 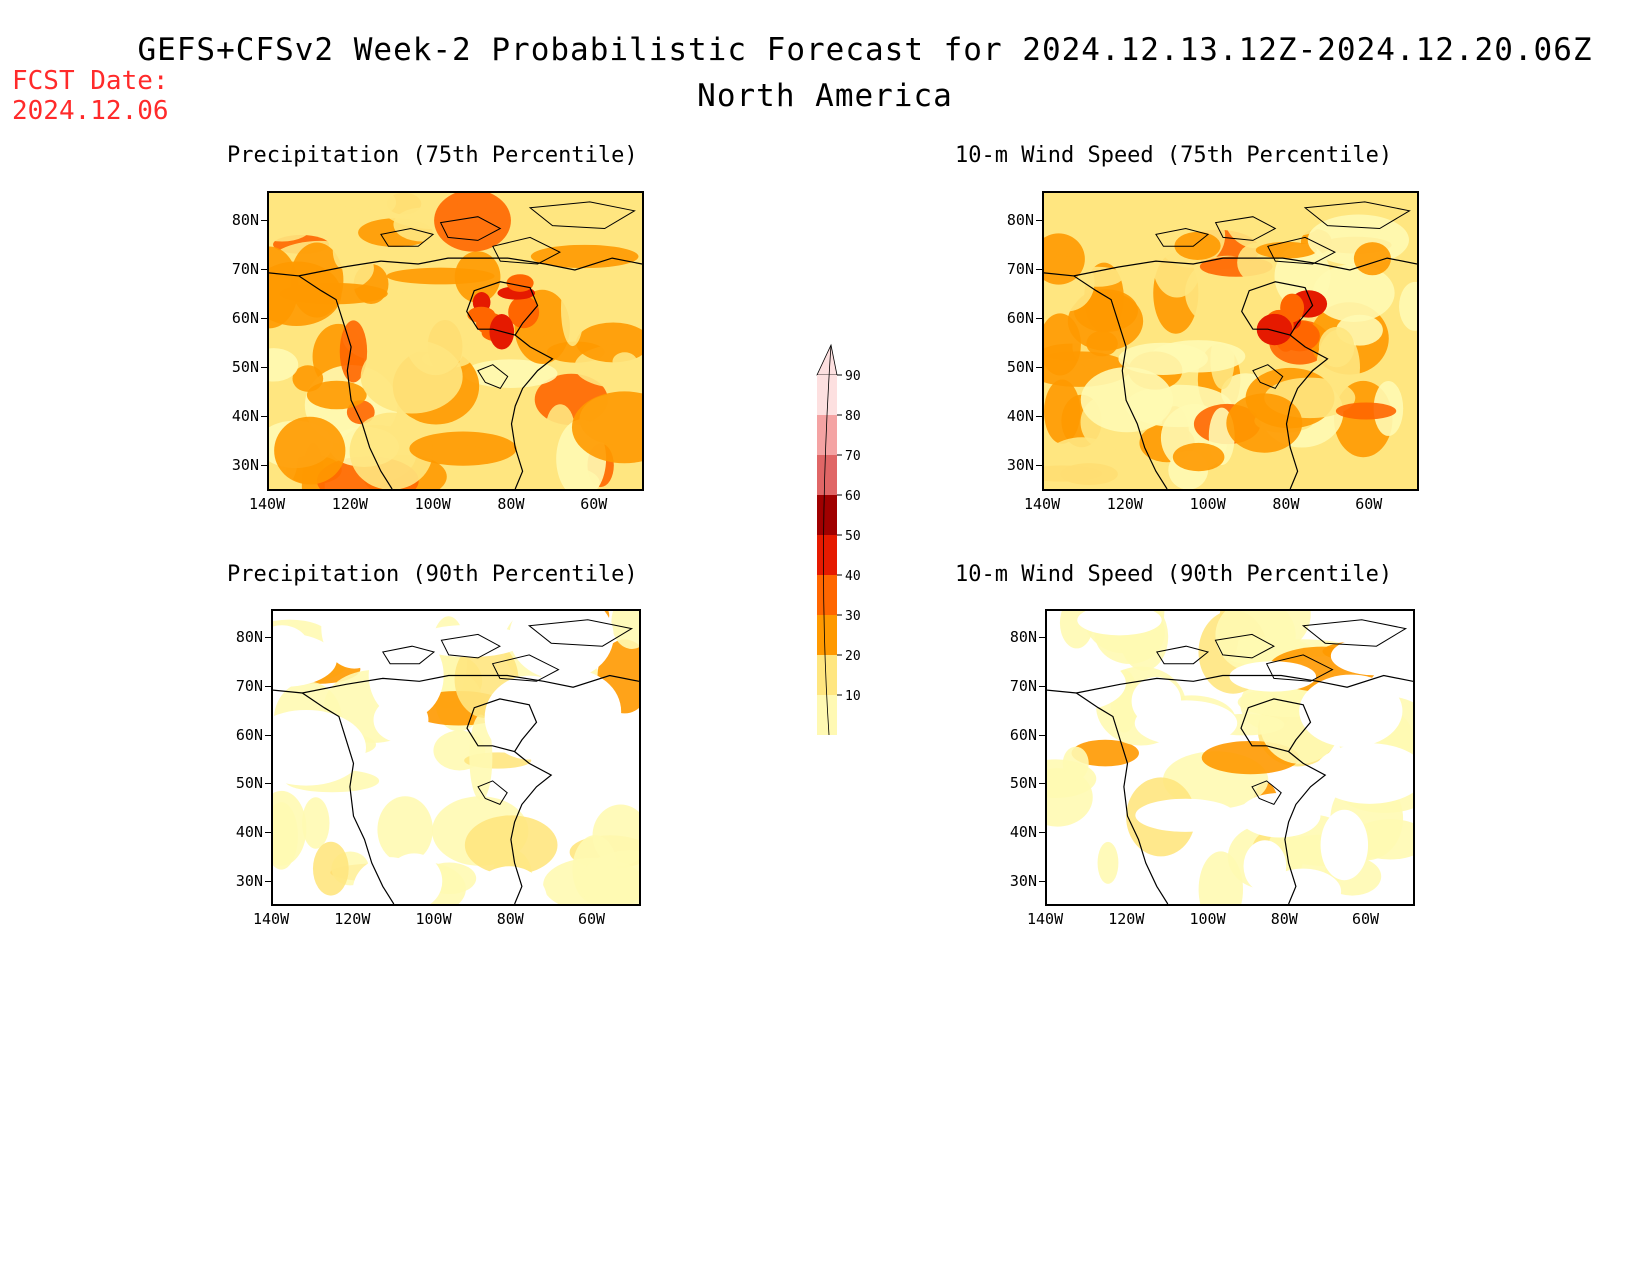 I want to click on lat-tick-label: 80N, so click(x=1023, y=637).